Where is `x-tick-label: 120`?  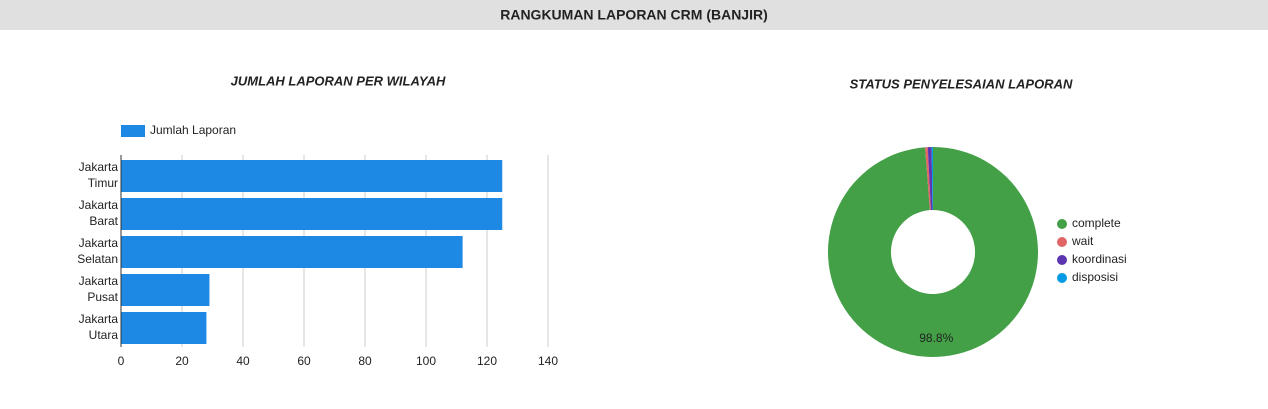 x-tick-label: 120 is located at coordinates (487, 361).